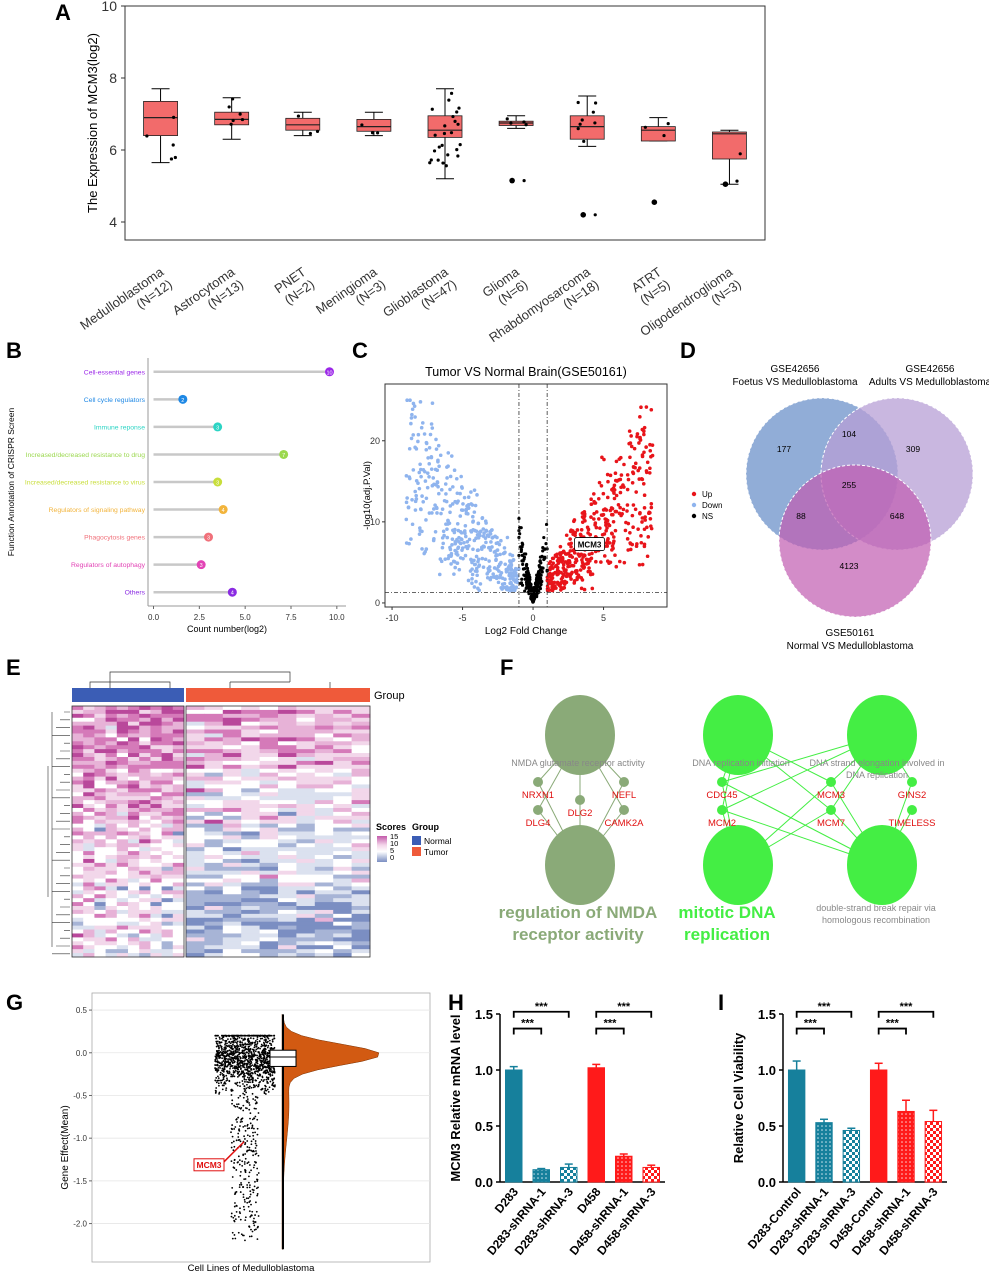 This screenshot has width=989, height=1273. What do you see at coordinates (831, 823) in the screenshot?
I see `gene-label: MCM7` at bounding box center [831, 823].